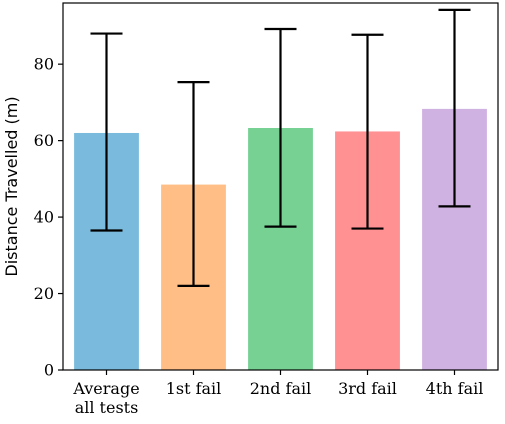  I want to click on x-tick-label-0-1: all tests, so click(107, 407).